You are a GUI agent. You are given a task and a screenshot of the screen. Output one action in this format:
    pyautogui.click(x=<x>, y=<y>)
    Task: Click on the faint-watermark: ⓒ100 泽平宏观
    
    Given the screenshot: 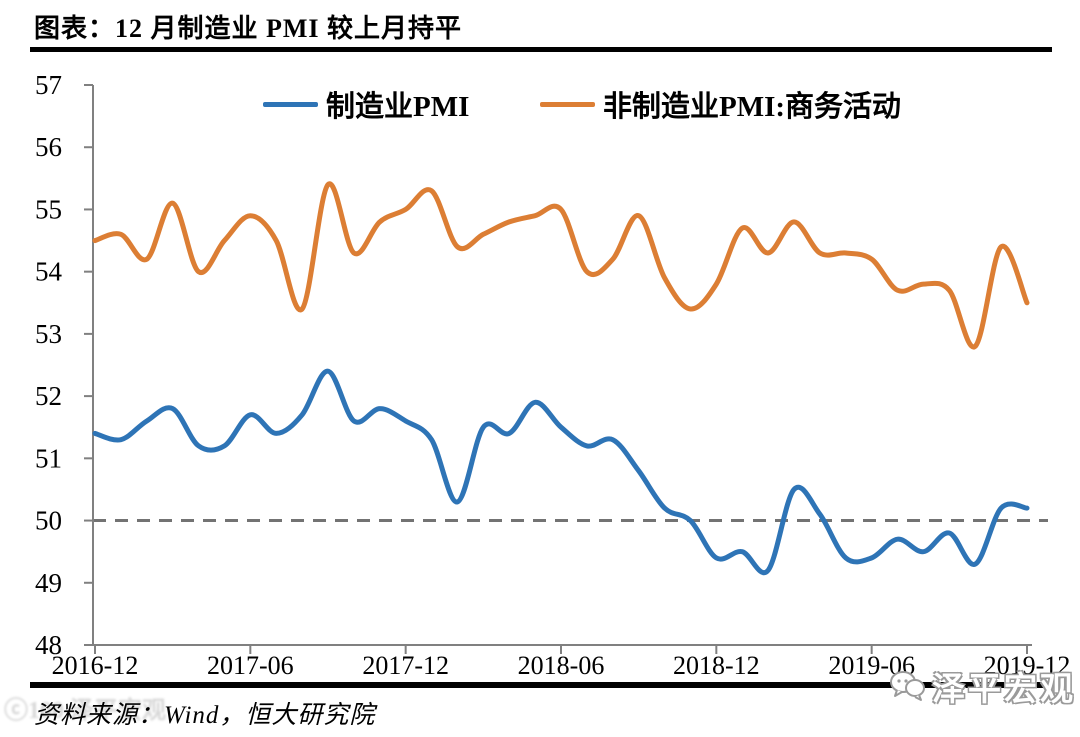 What is the action you would take?
    pyautogui.click(x=85, y=711)
    